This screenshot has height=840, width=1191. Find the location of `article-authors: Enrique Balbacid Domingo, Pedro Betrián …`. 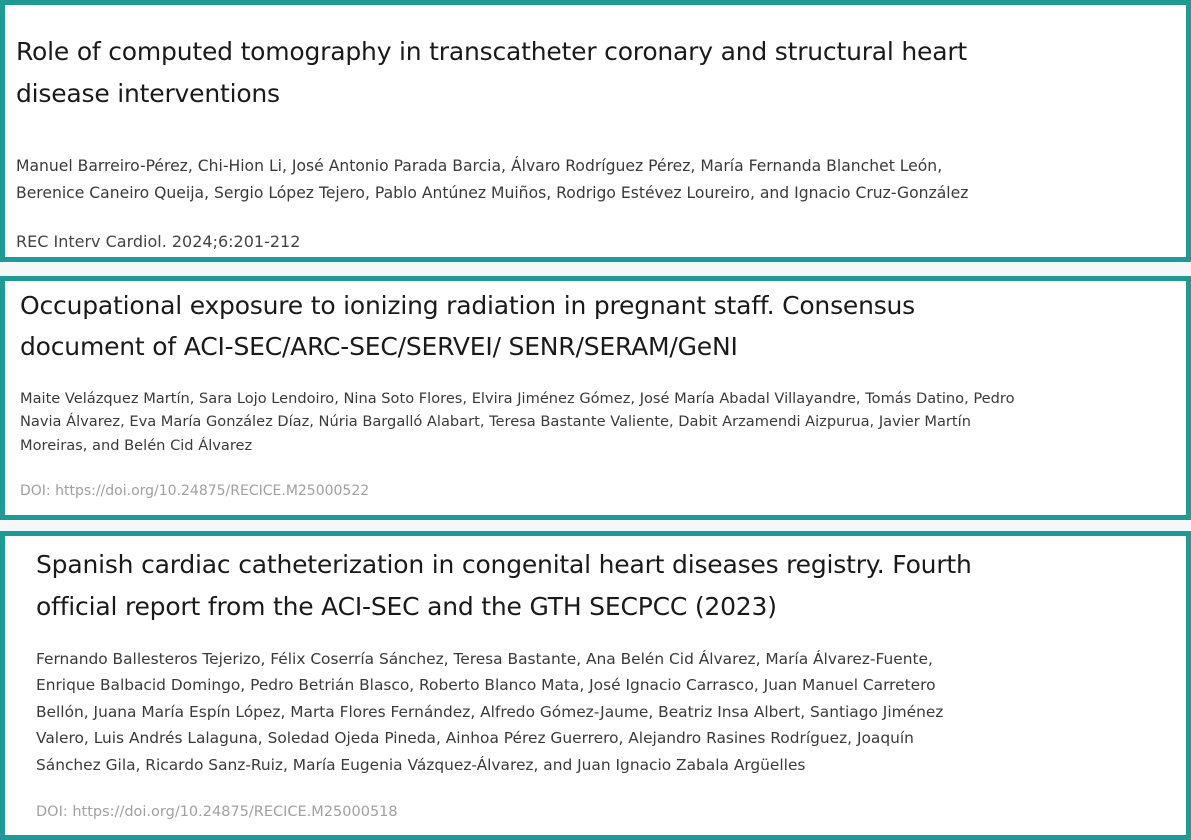

article-authors: Enrique Balbacid Domingo, Pedro Betrián … is located at coordinates (486, 685).